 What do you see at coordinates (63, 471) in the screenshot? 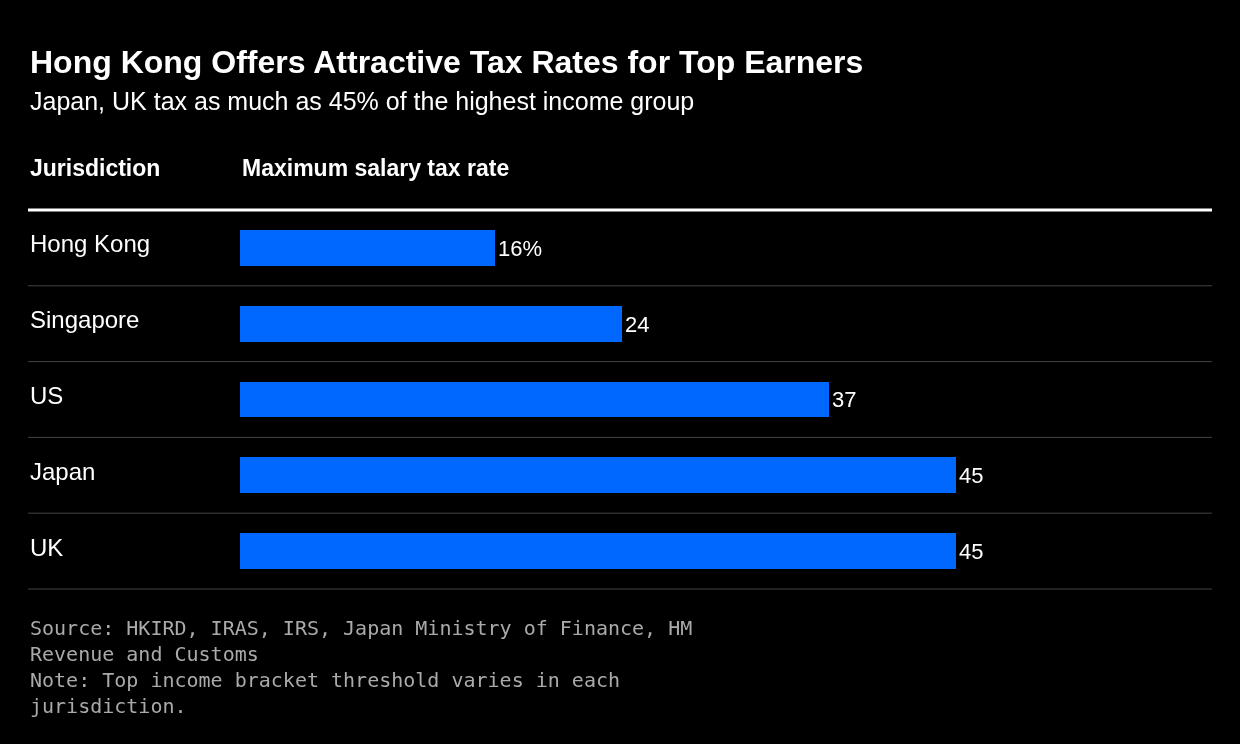
I see `y-tick-label: Japan` at bounding box center [63, 471].